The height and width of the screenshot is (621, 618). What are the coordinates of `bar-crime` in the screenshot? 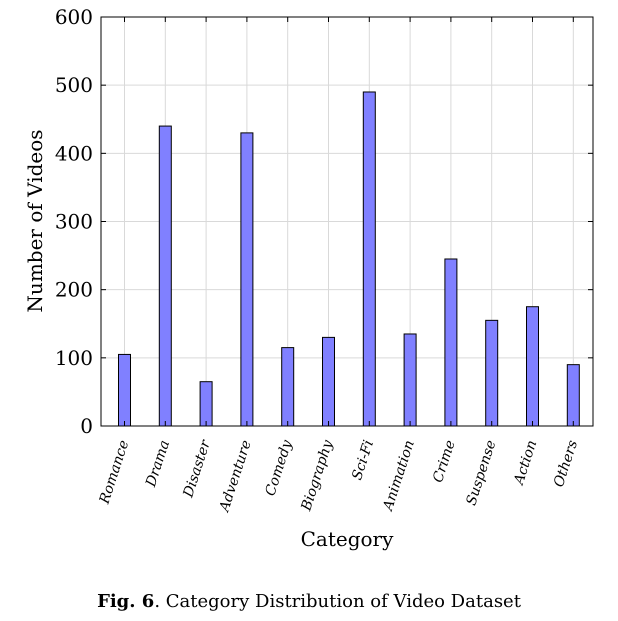 It's located at (451, 342).